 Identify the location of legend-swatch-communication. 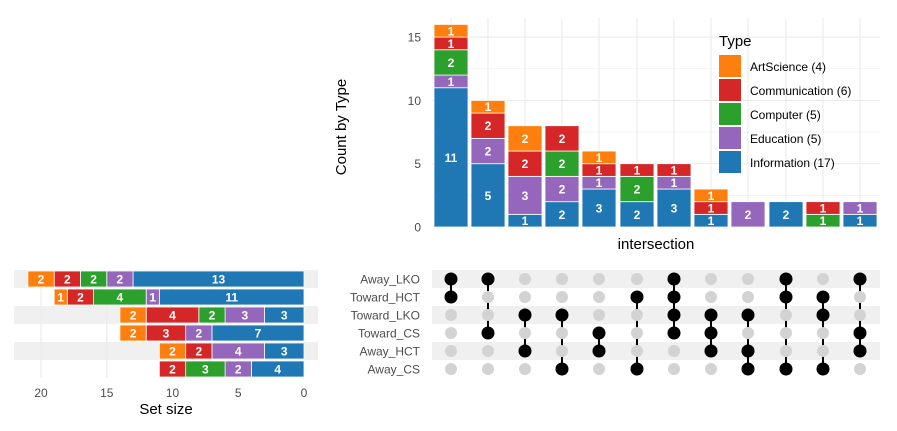
(730, 90).